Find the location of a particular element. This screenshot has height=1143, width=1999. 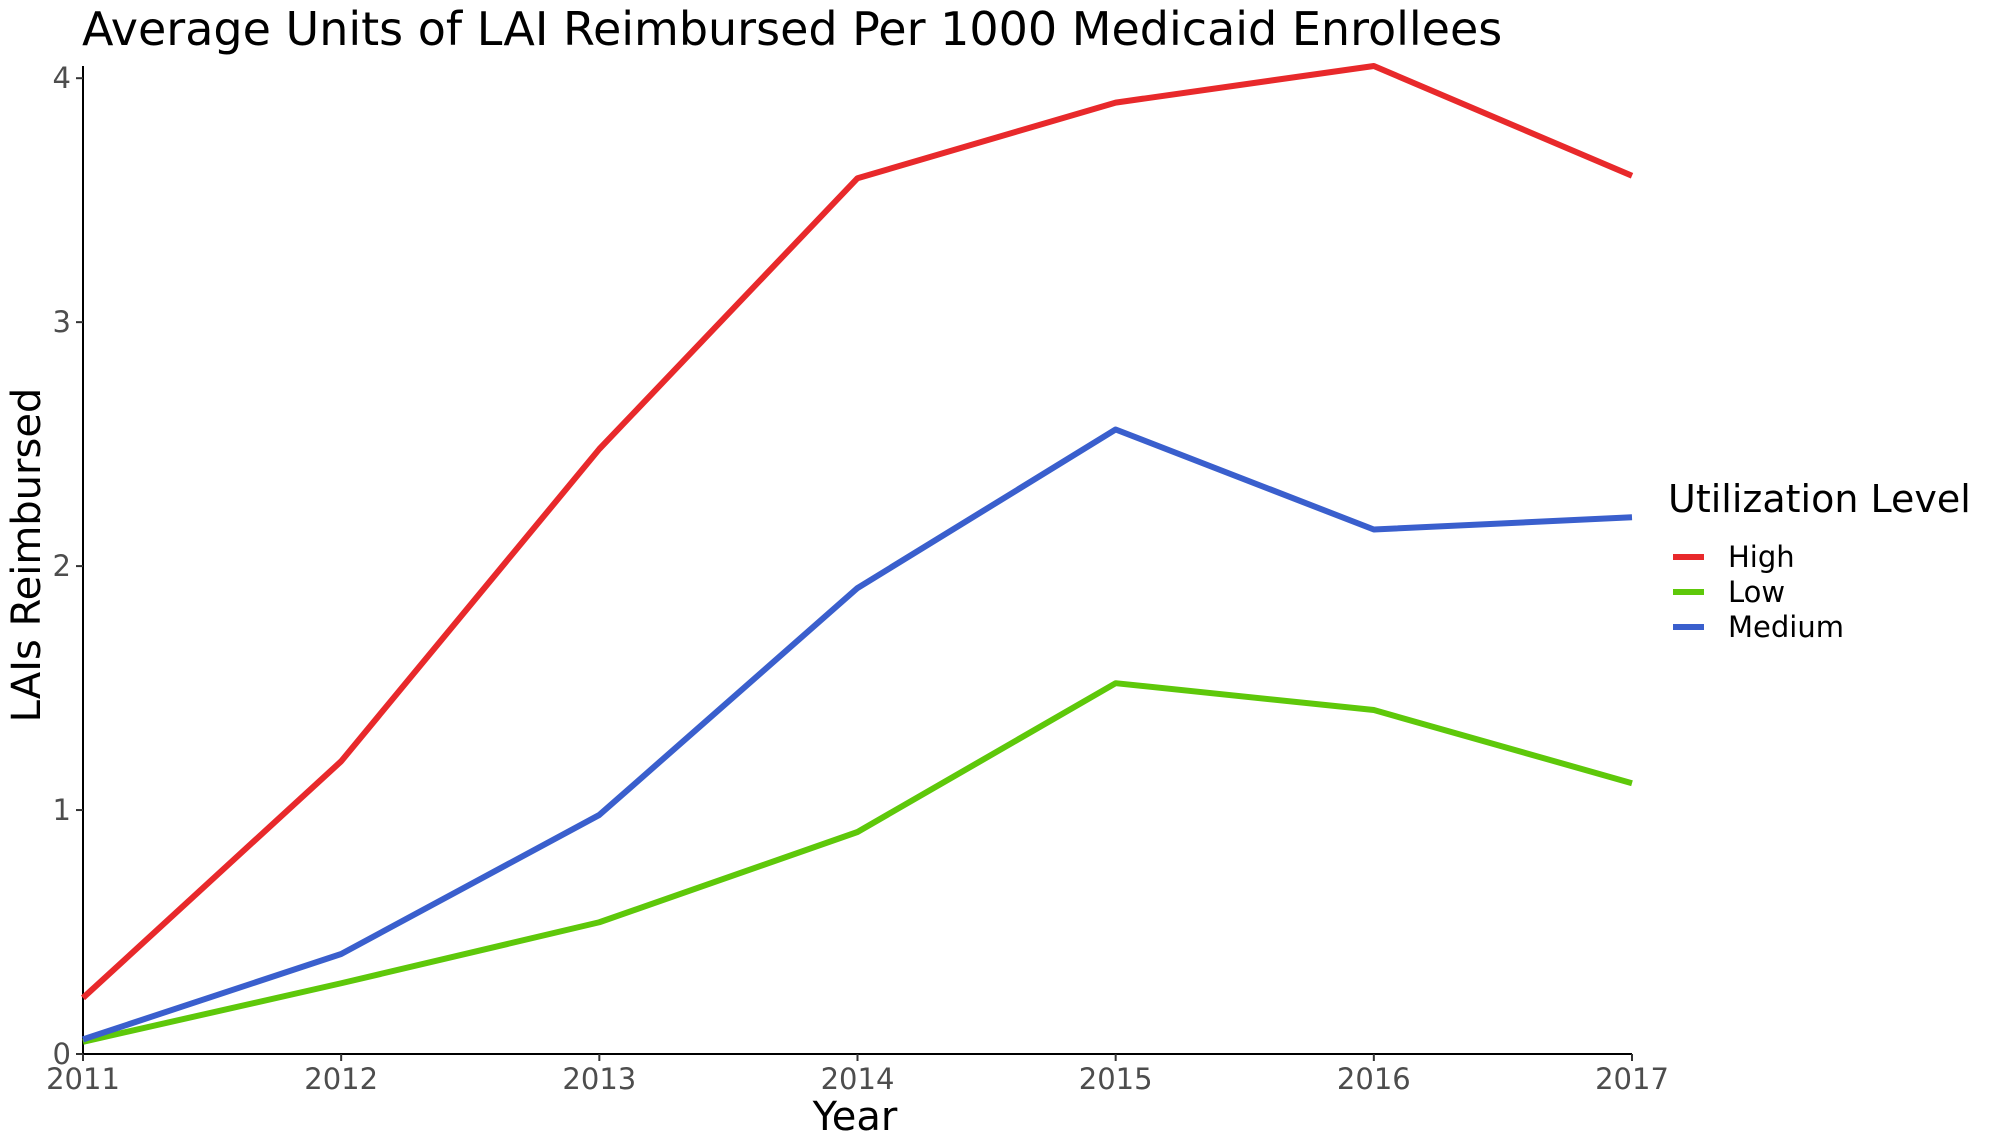

legend-title: Utilization Level is located at coordinates (1819, 499).